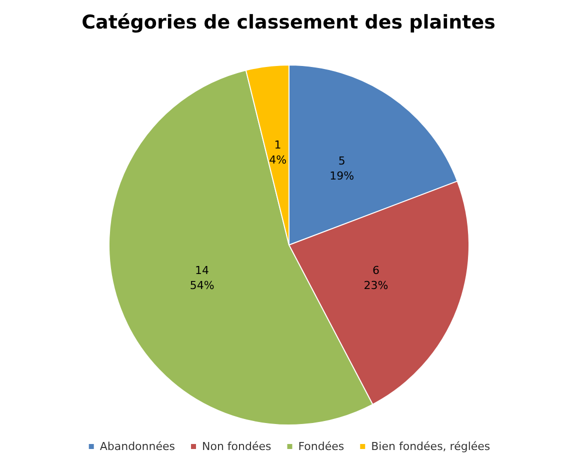 Image resolution: width=577 pixels, height=465 pixels. Describe the element at coordinates (321, 446) in the screenshot. I see `legend-label: Fondées` at that location.